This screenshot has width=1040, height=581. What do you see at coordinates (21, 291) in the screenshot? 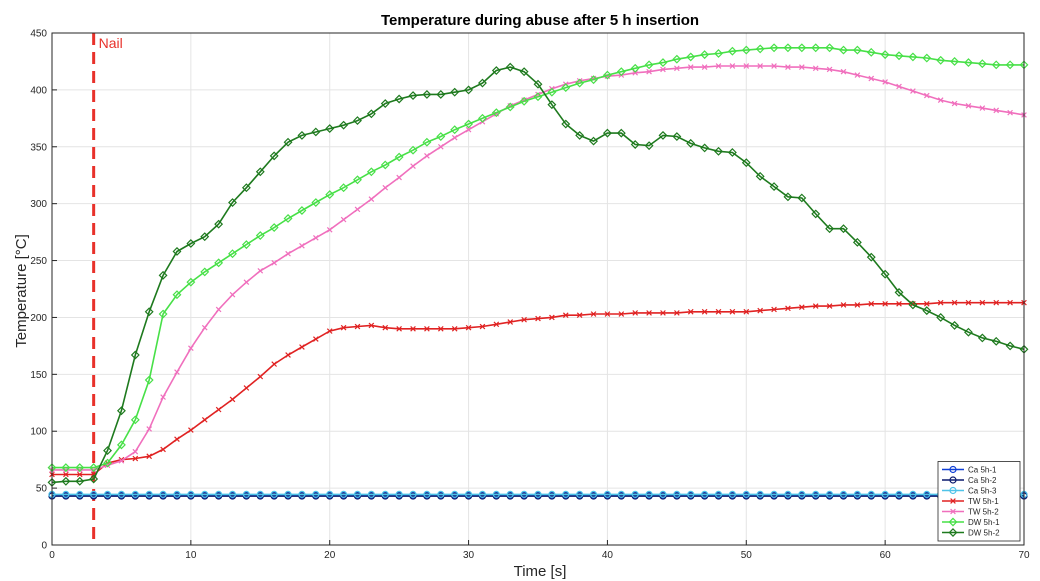
I see `y-axis-title: Temperature [°C]` at bounding box center [21, 291].